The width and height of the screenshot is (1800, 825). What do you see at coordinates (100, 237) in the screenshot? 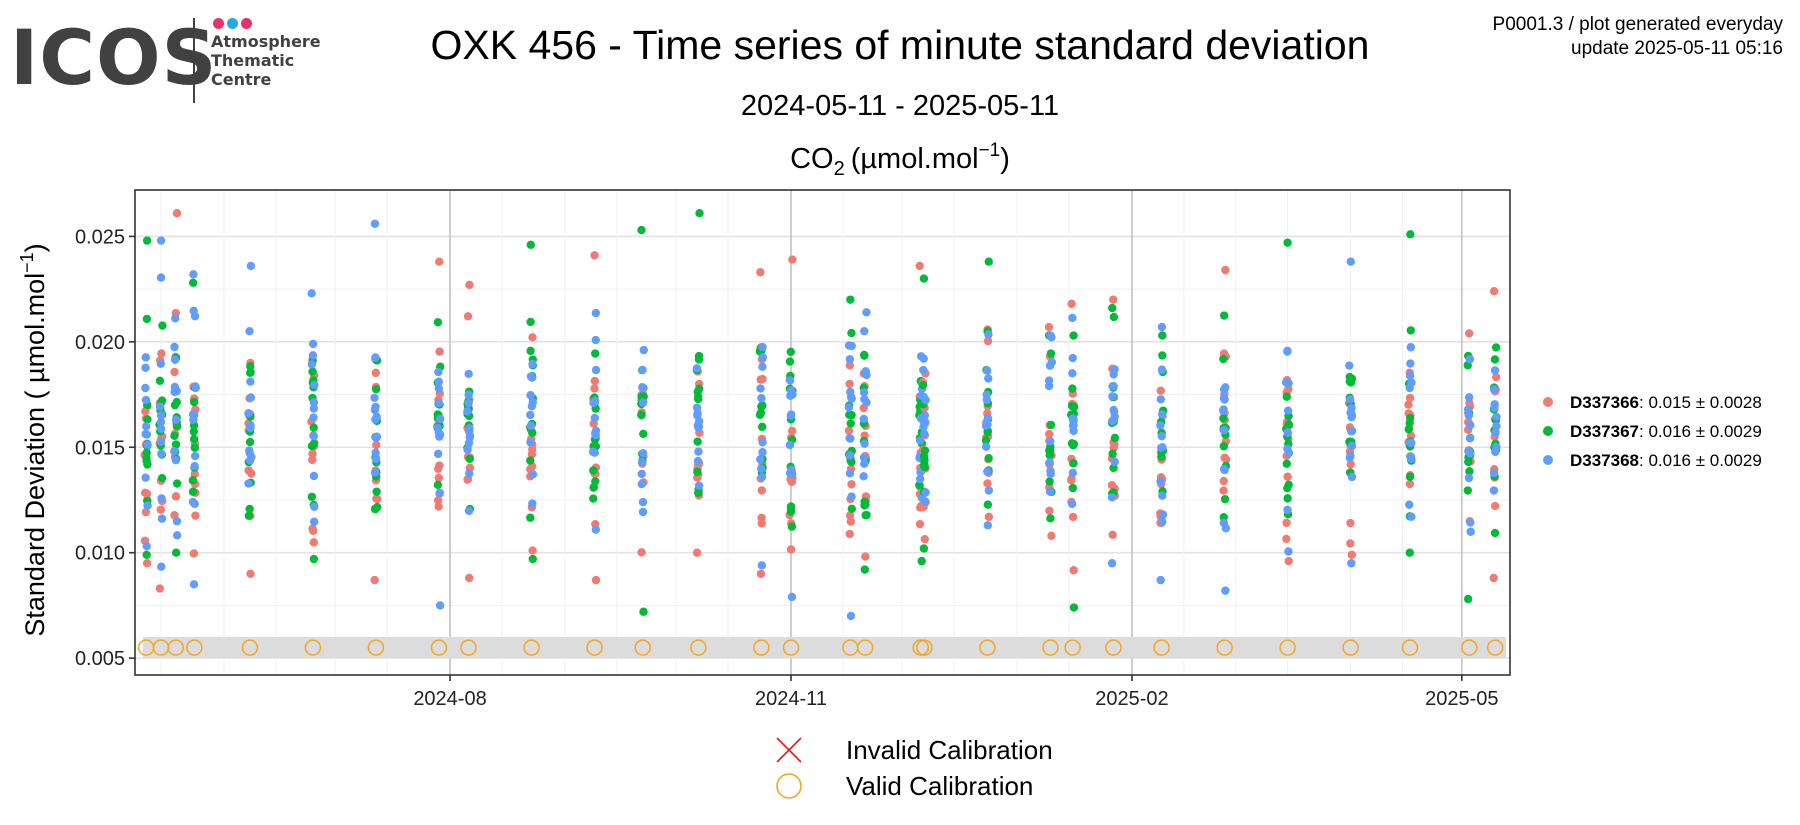
I see `y-tick-label: 0.025` at bounding box center [100, 237].